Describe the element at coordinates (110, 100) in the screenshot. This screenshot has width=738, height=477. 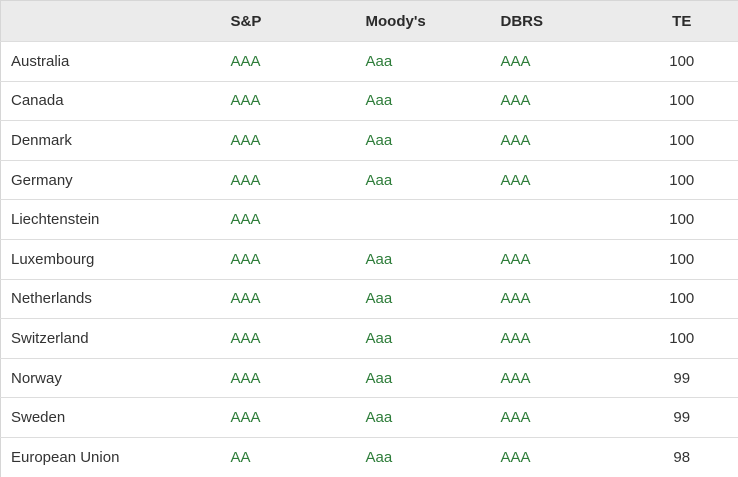
I see `country-cell: Canada` at that location.